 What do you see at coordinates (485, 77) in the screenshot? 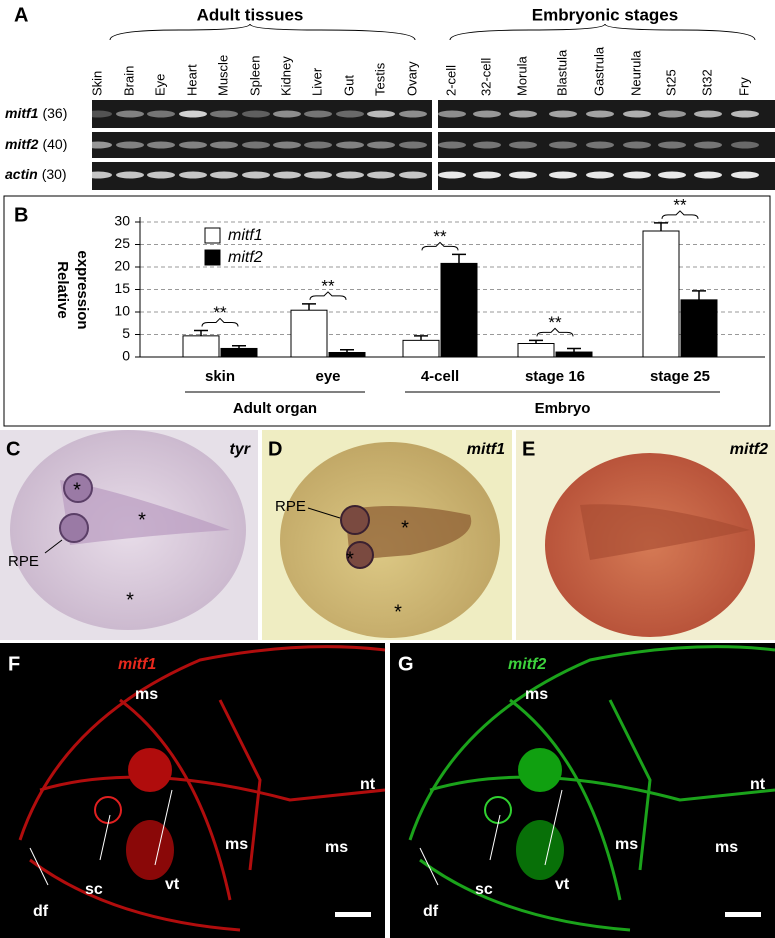
I see `lane-label: 32-cell` at bounding box center [485, 77].